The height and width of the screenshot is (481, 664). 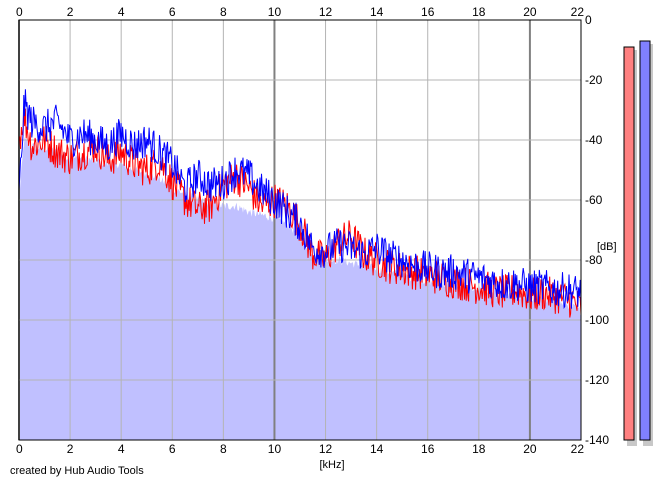 What do you see at coordinates (578, 449) in the screenshot?
I see `x-tick-label-bottom: 22` at bounding box center [578, 449].